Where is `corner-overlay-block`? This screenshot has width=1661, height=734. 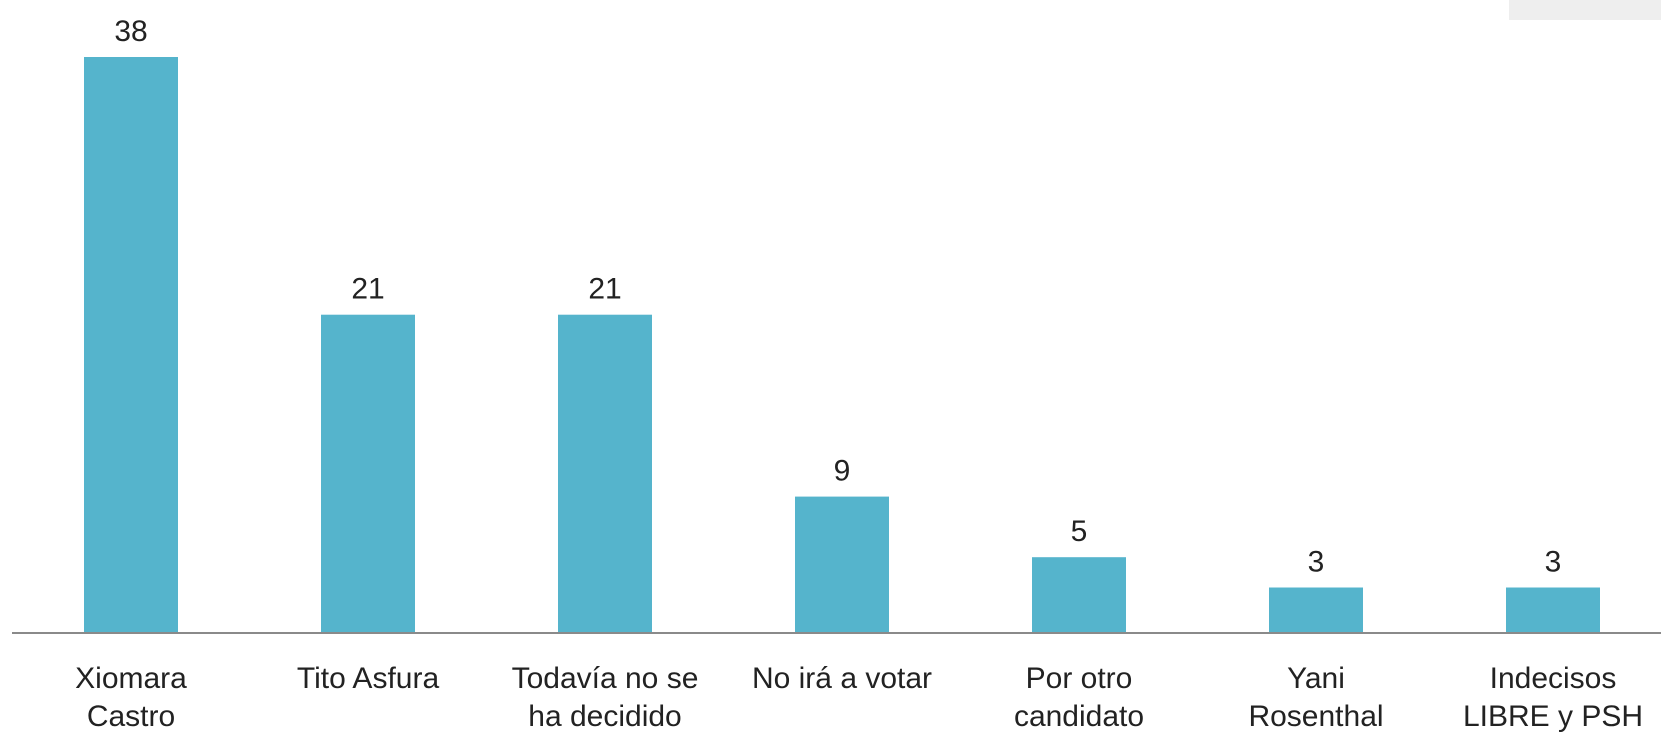 corner-overlay-block is located at coordinates (1585, 10).